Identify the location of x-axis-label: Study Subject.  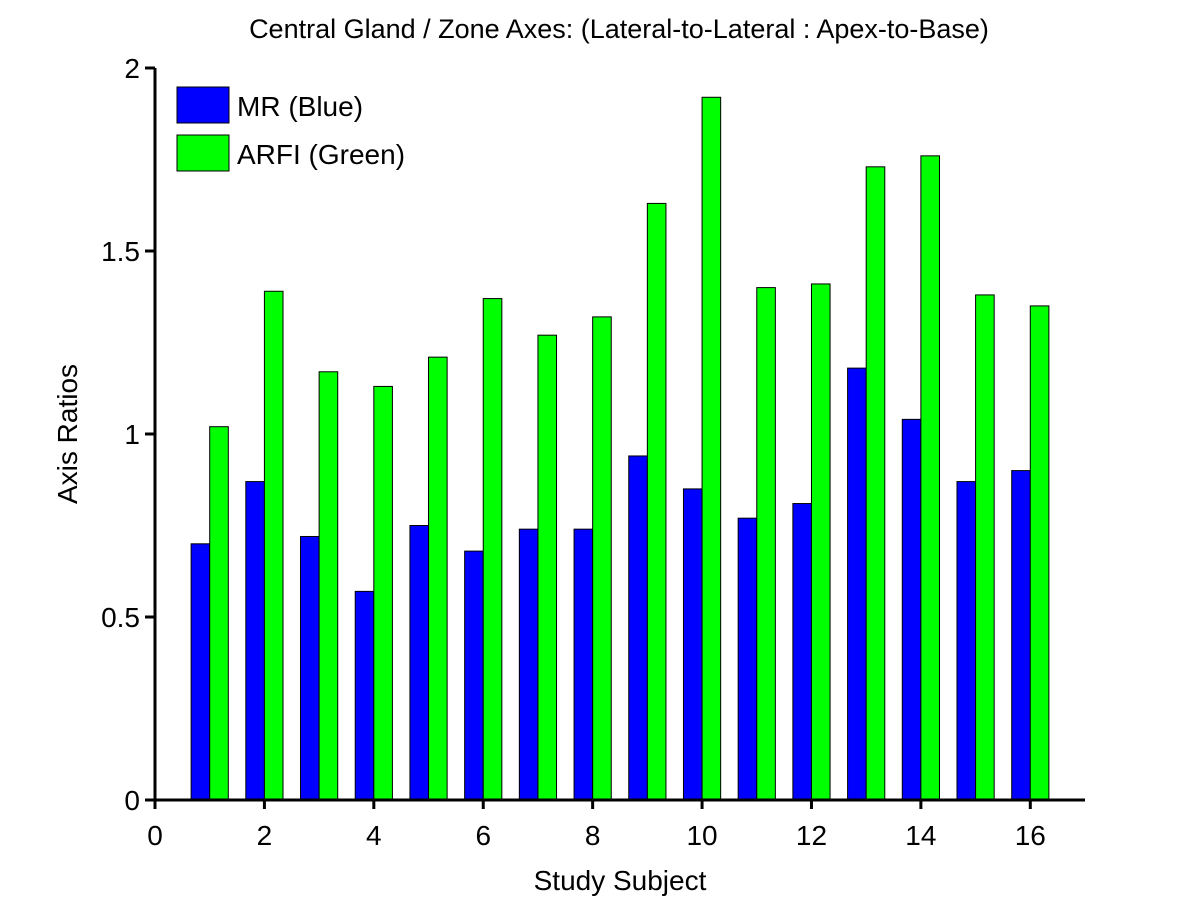
(620, 880).